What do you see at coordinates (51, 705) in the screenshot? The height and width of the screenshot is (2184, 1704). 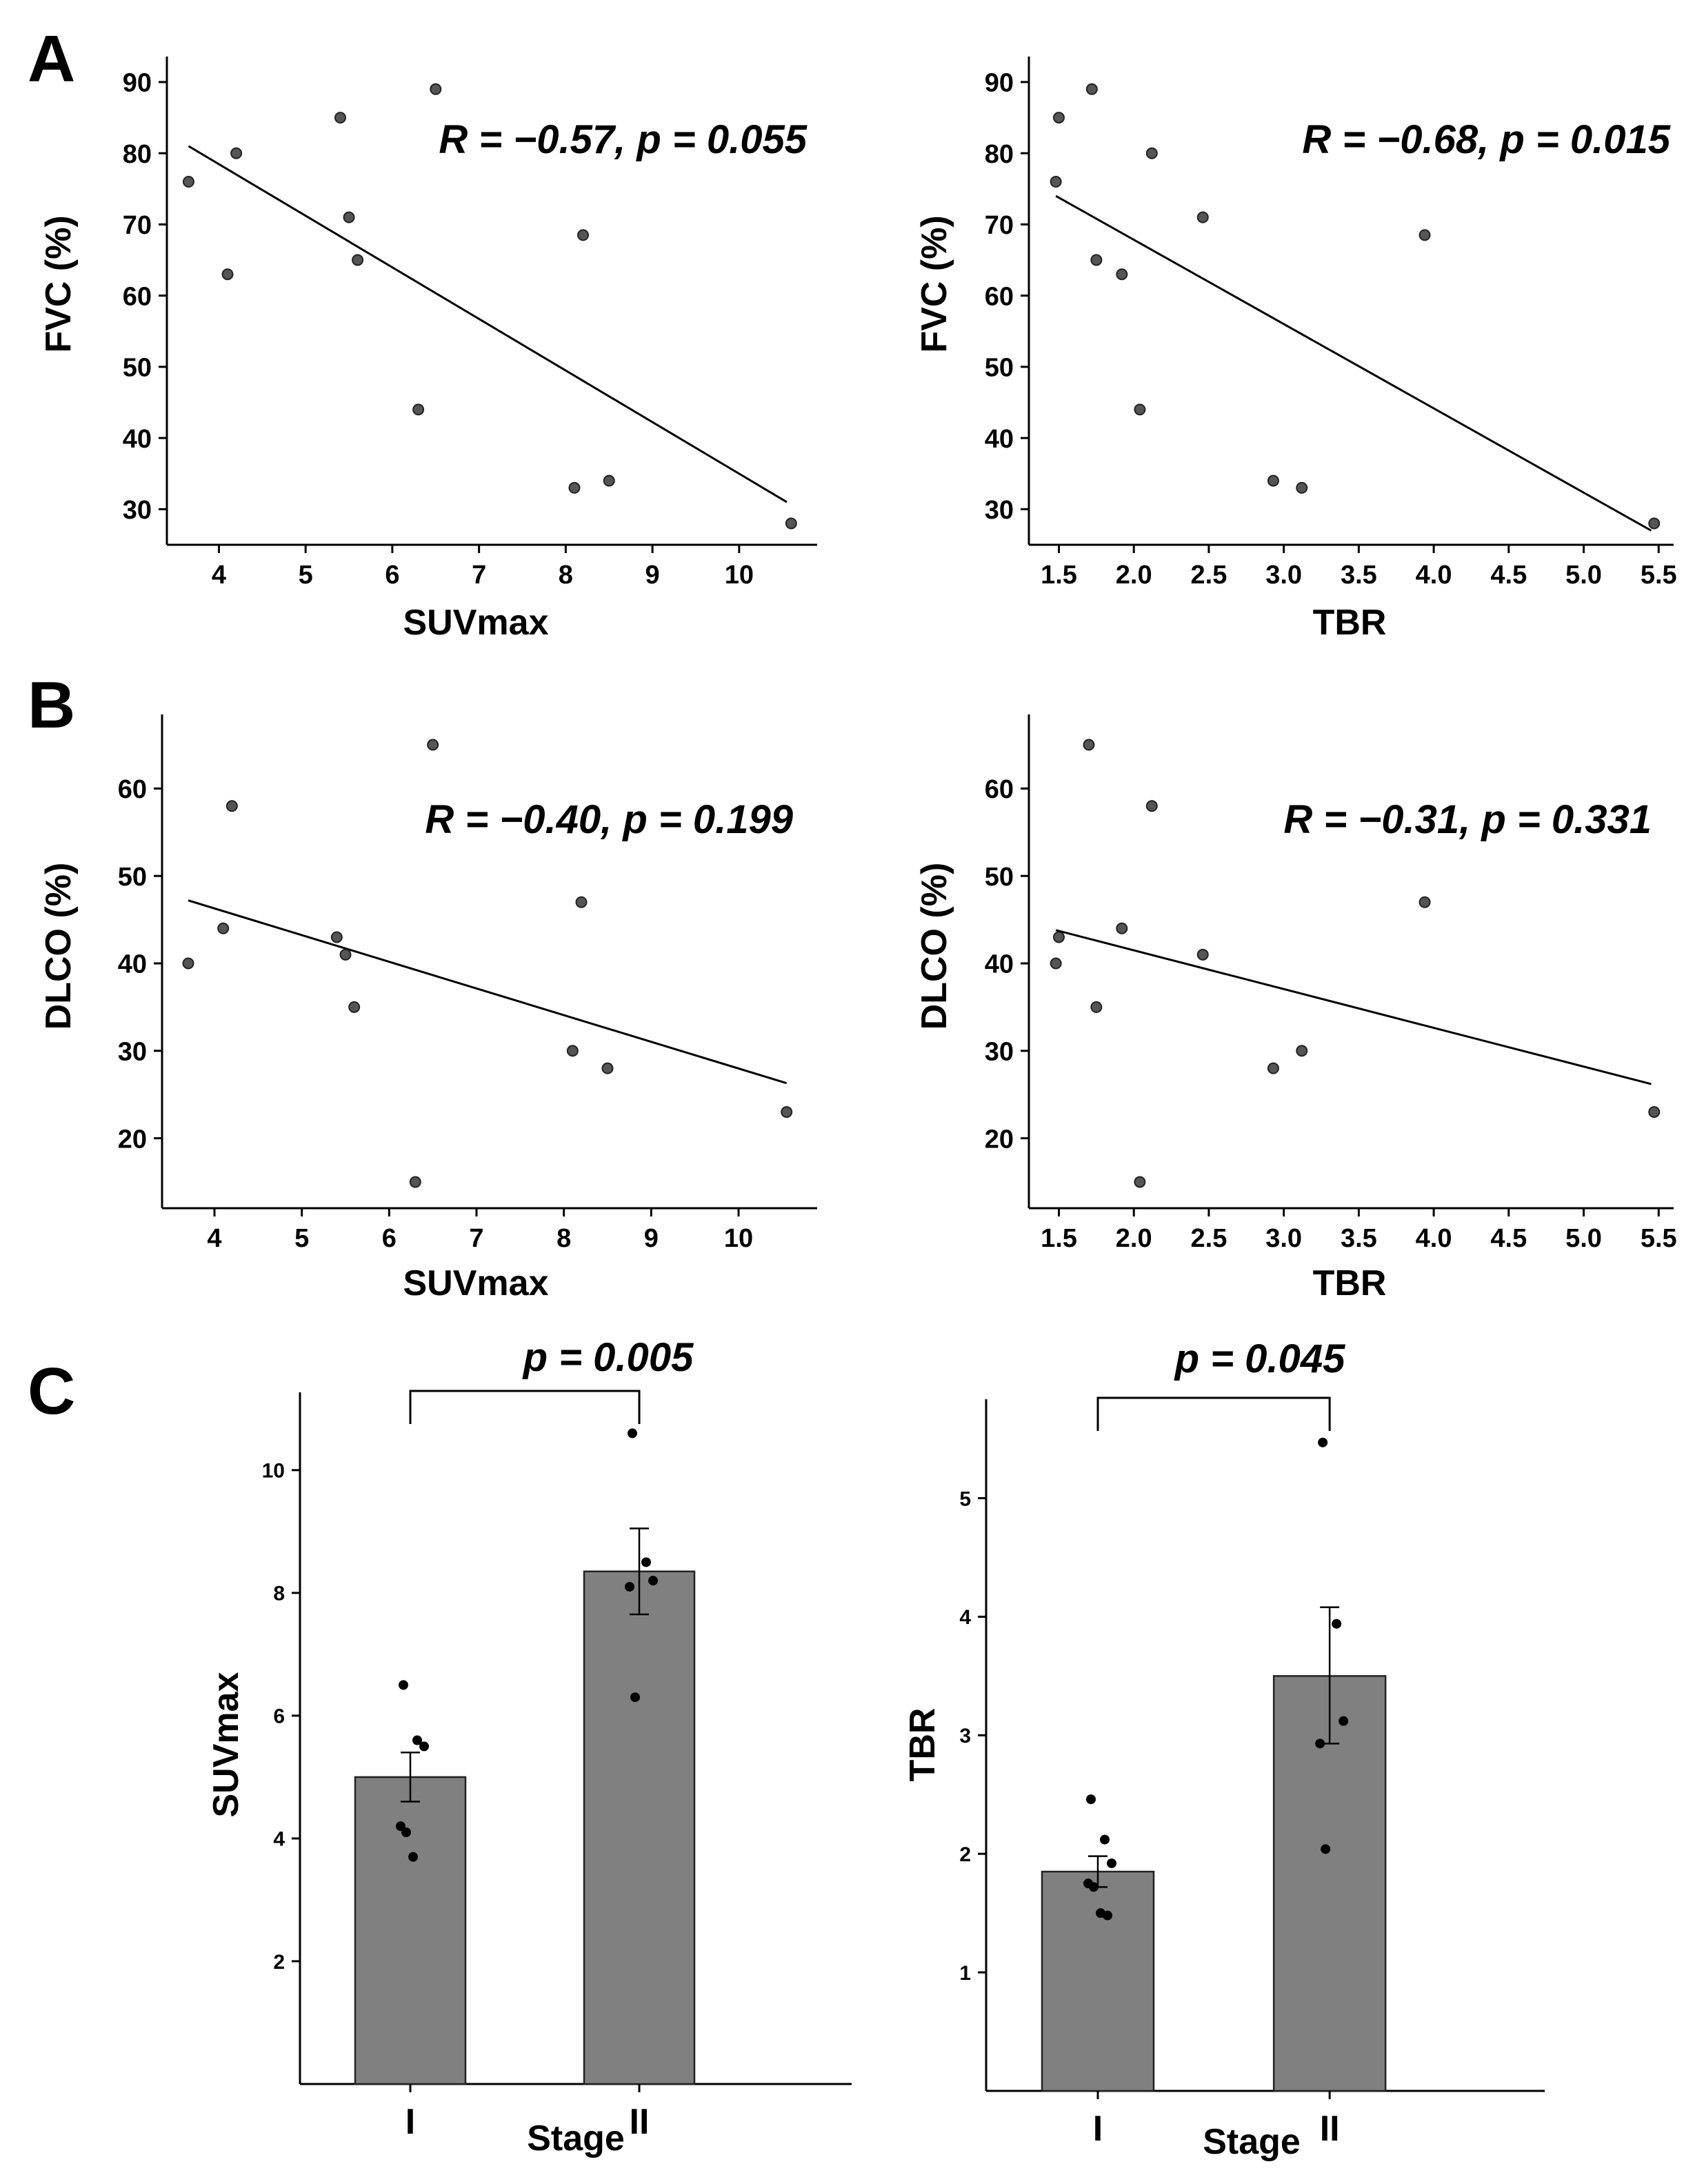 I see `panel-label-b: B` at bounding box center [51, 705].